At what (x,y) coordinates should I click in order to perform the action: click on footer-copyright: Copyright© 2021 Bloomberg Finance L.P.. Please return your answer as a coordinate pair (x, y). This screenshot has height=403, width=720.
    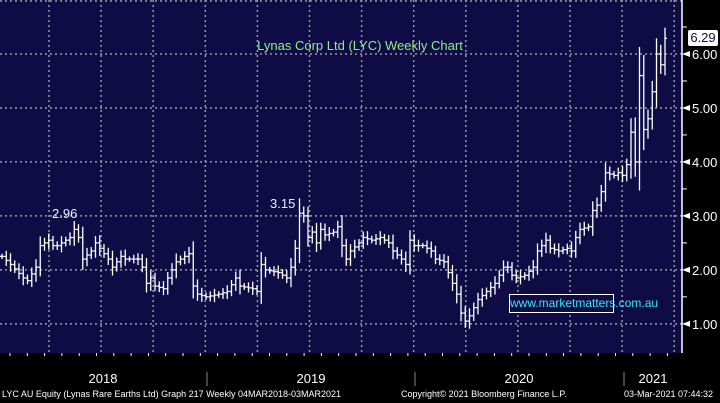
    Looking at the image, I should click on (484, 394).